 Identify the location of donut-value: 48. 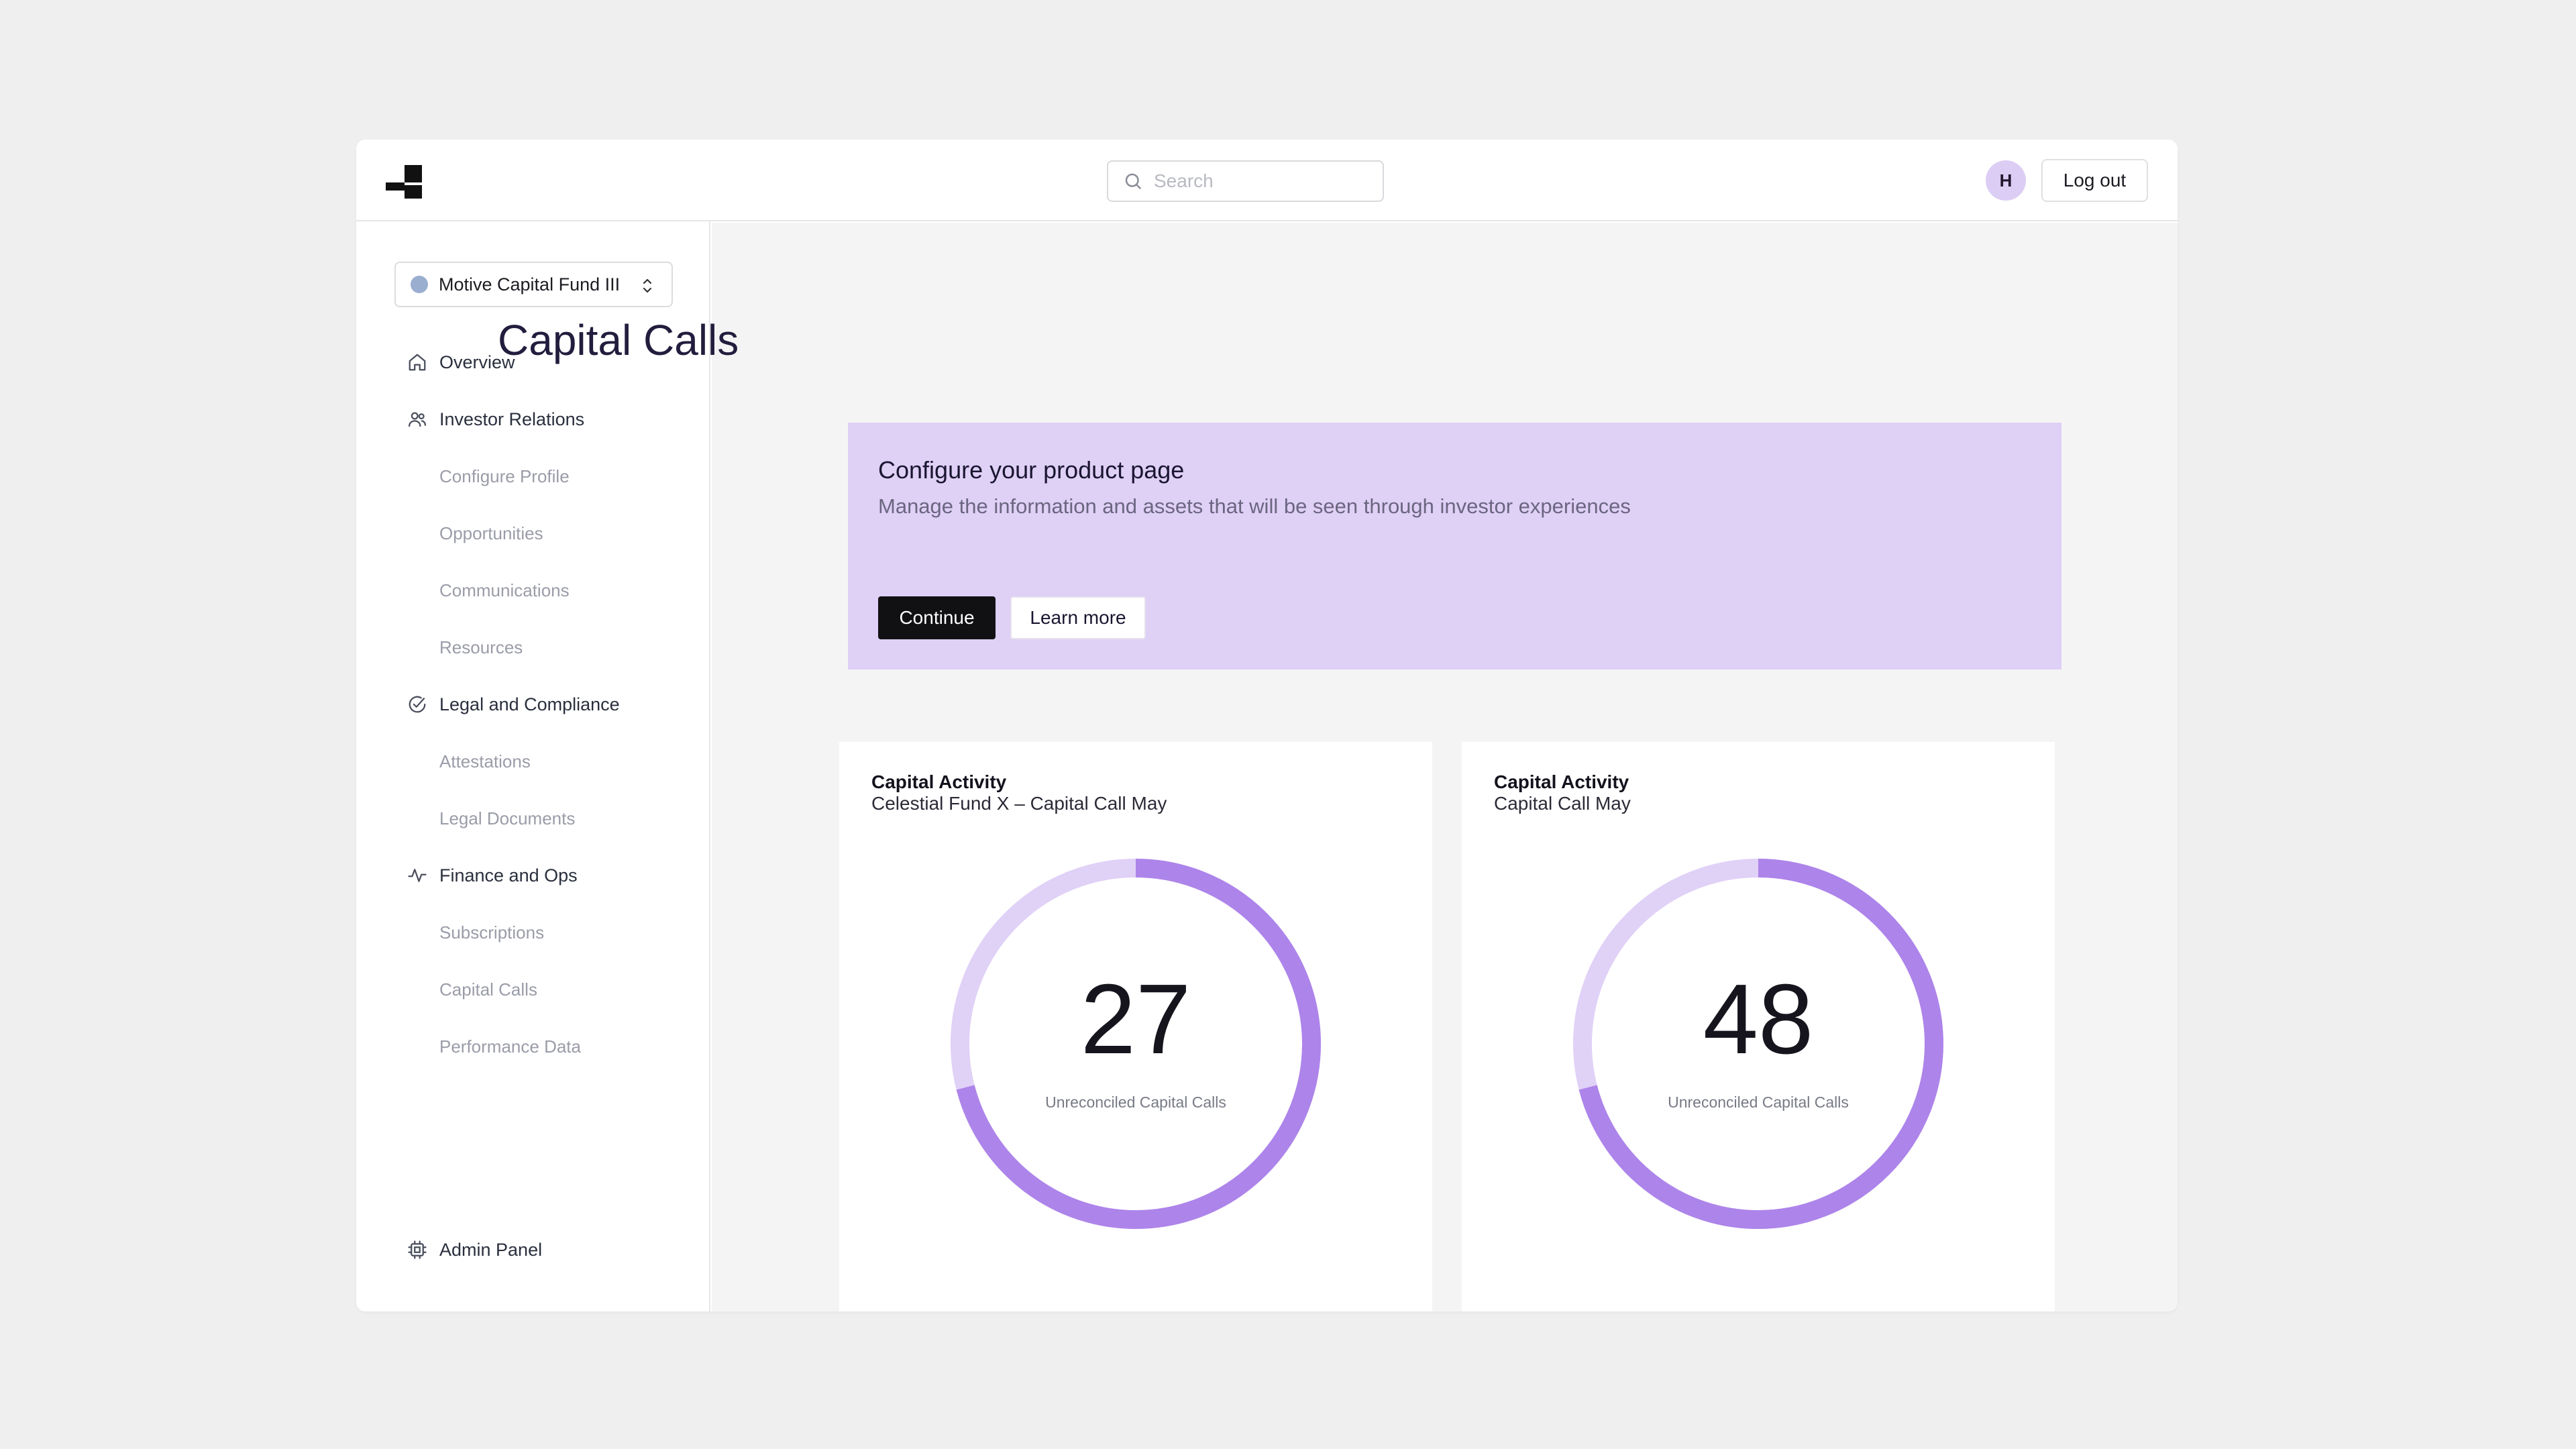
(1758, 1019).